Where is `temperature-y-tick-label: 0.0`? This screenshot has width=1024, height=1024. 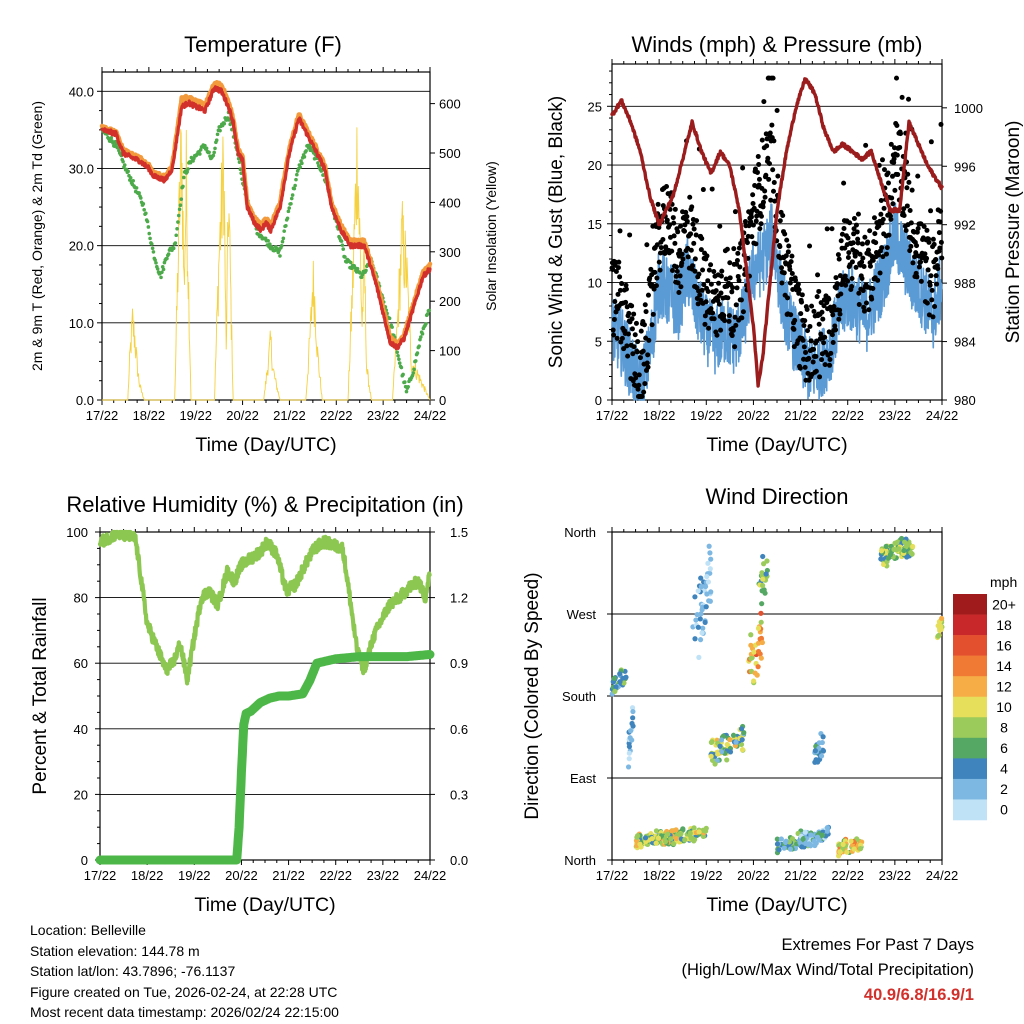 temperature-y-tick-label: 0.0 is located at coordinates (85, 400).